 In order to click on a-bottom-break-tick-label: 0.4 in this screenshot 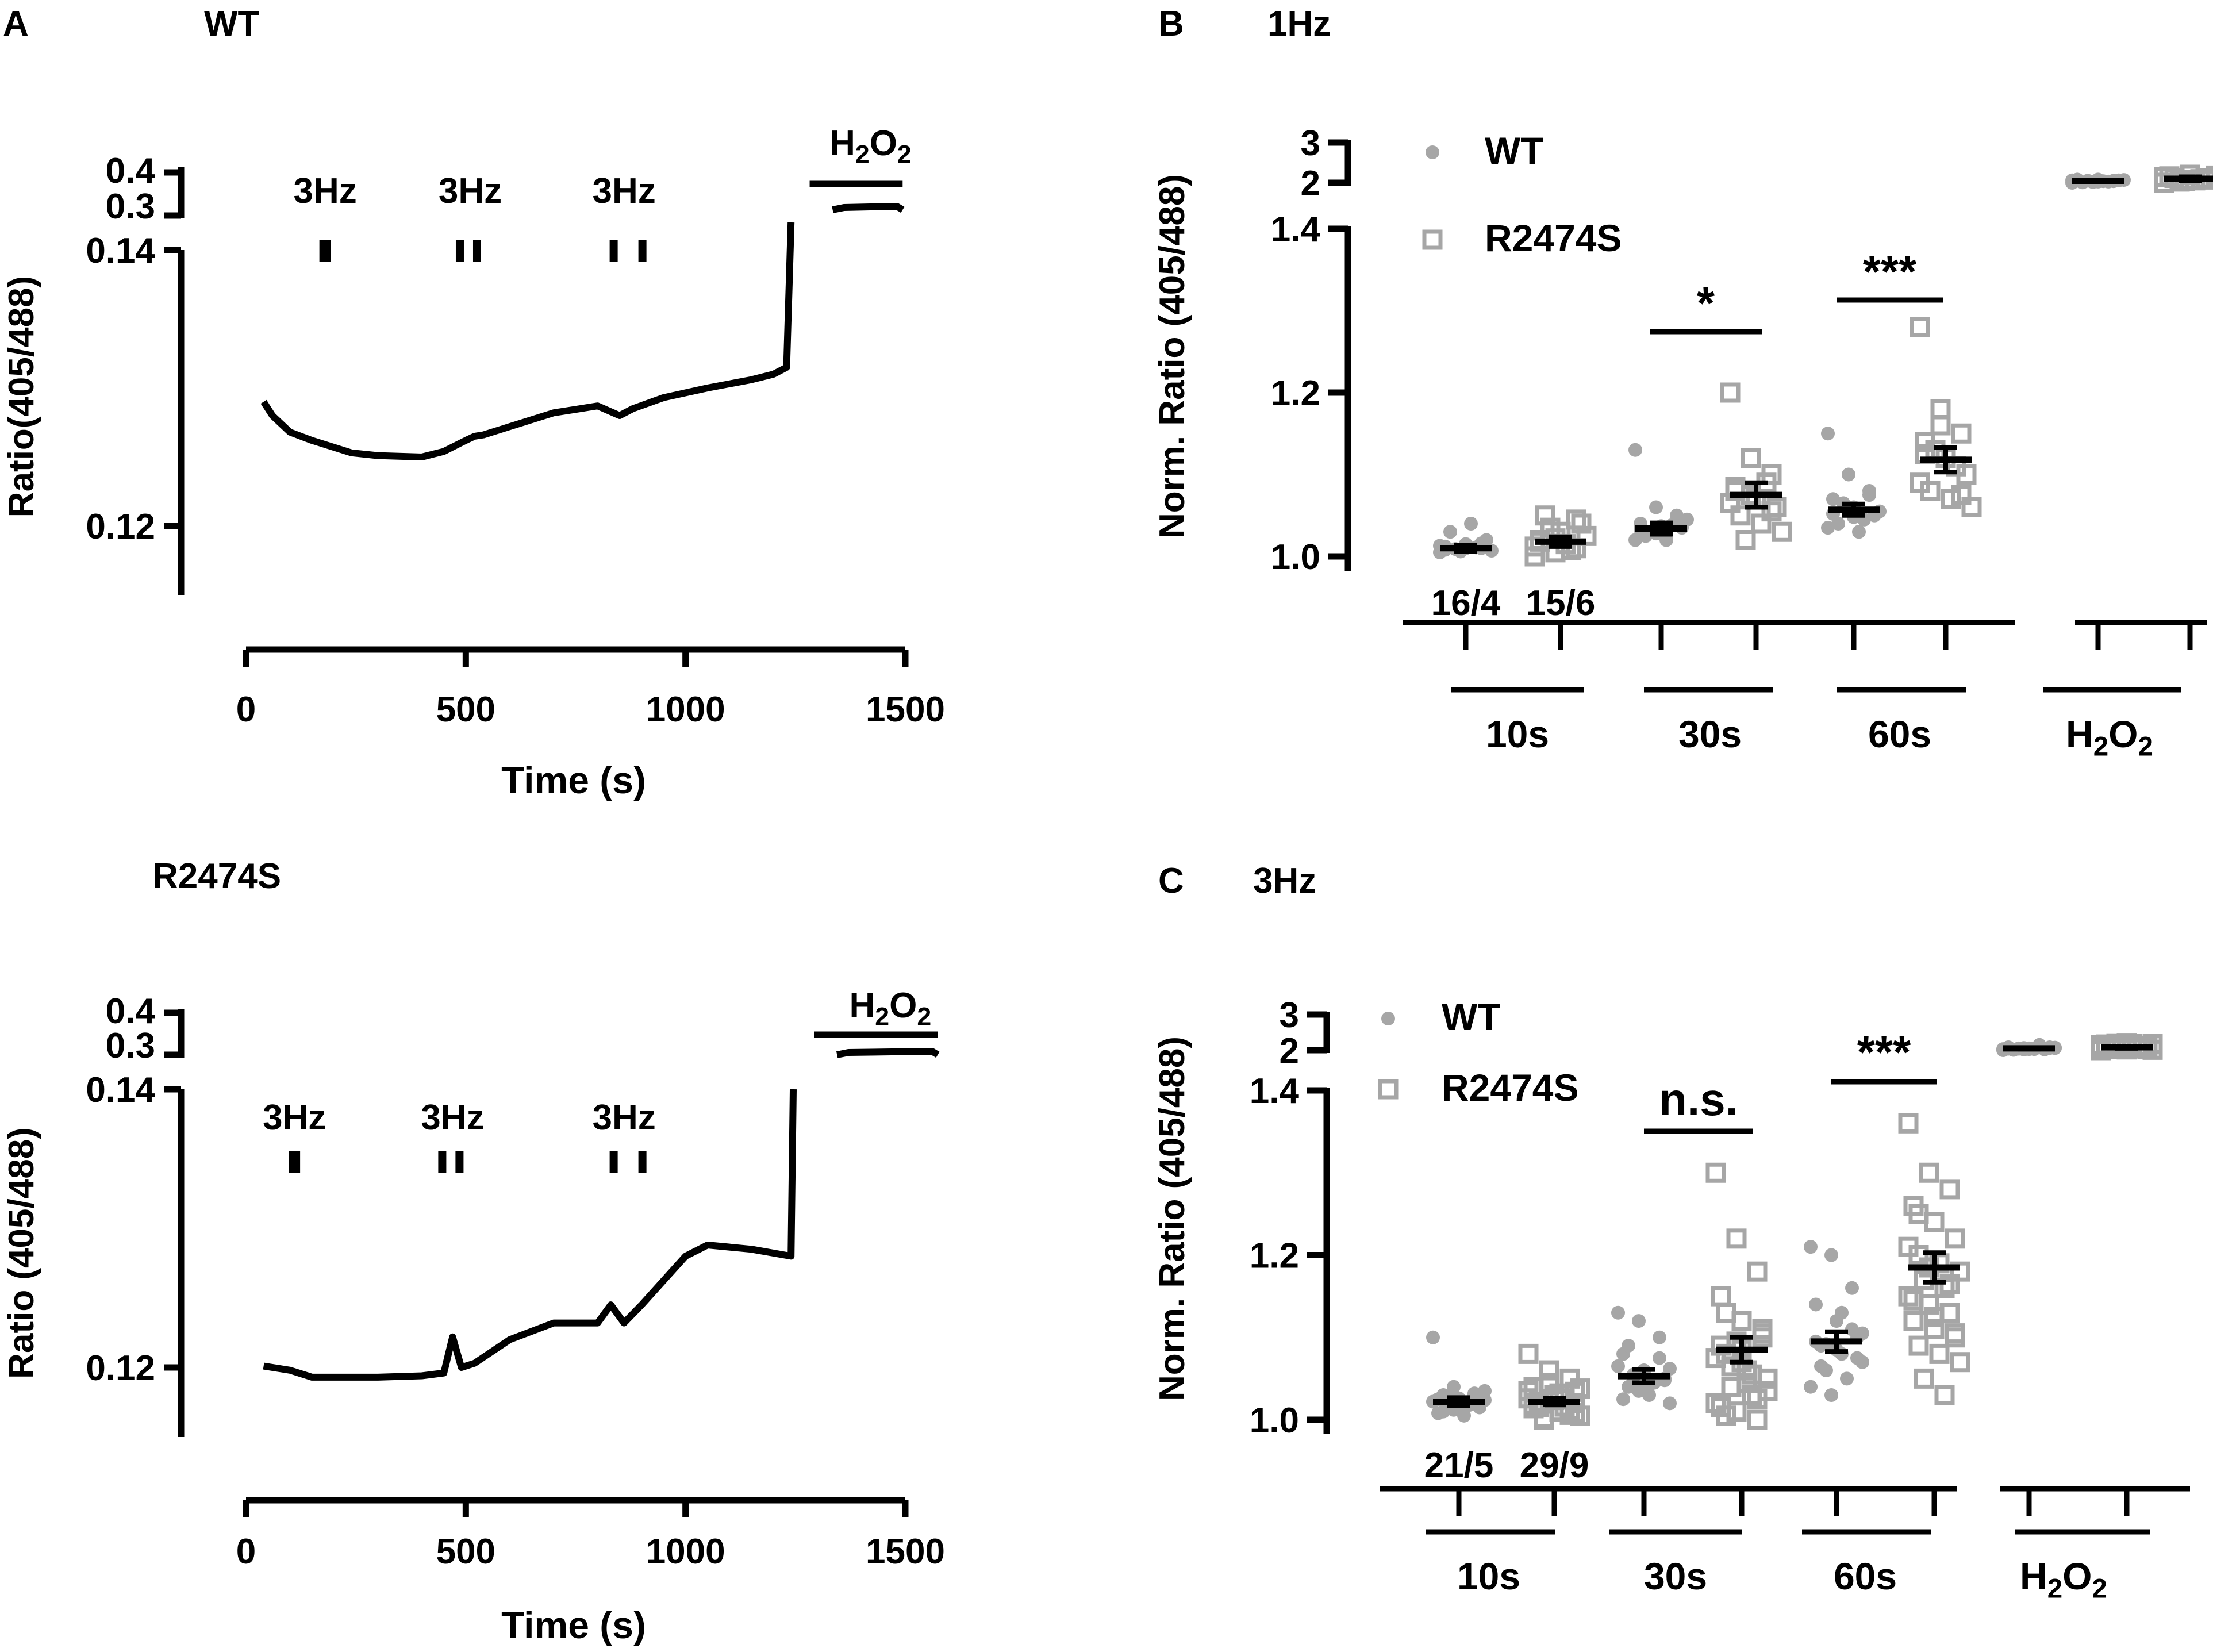, I will do `click(131, 1012)`.